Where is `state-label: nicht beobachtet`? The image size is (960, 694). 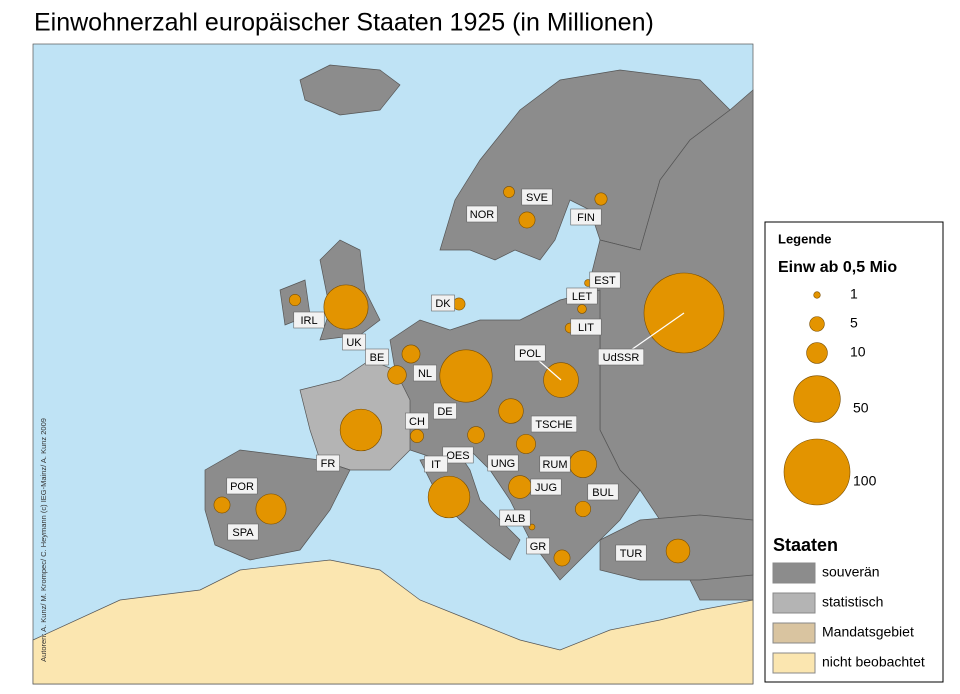 state-label: nicht beobachtet is located at coordinates (873, 662).